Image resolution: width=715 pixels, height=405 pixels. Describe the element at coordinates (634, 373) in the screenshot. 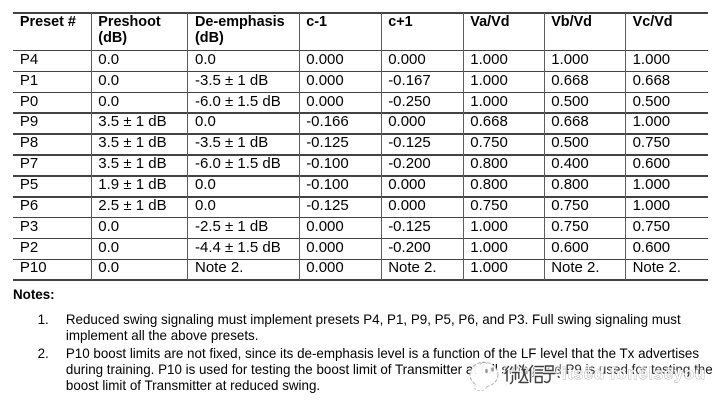

I see `svg-text: itsëd fonëlsëyoü` at that location.